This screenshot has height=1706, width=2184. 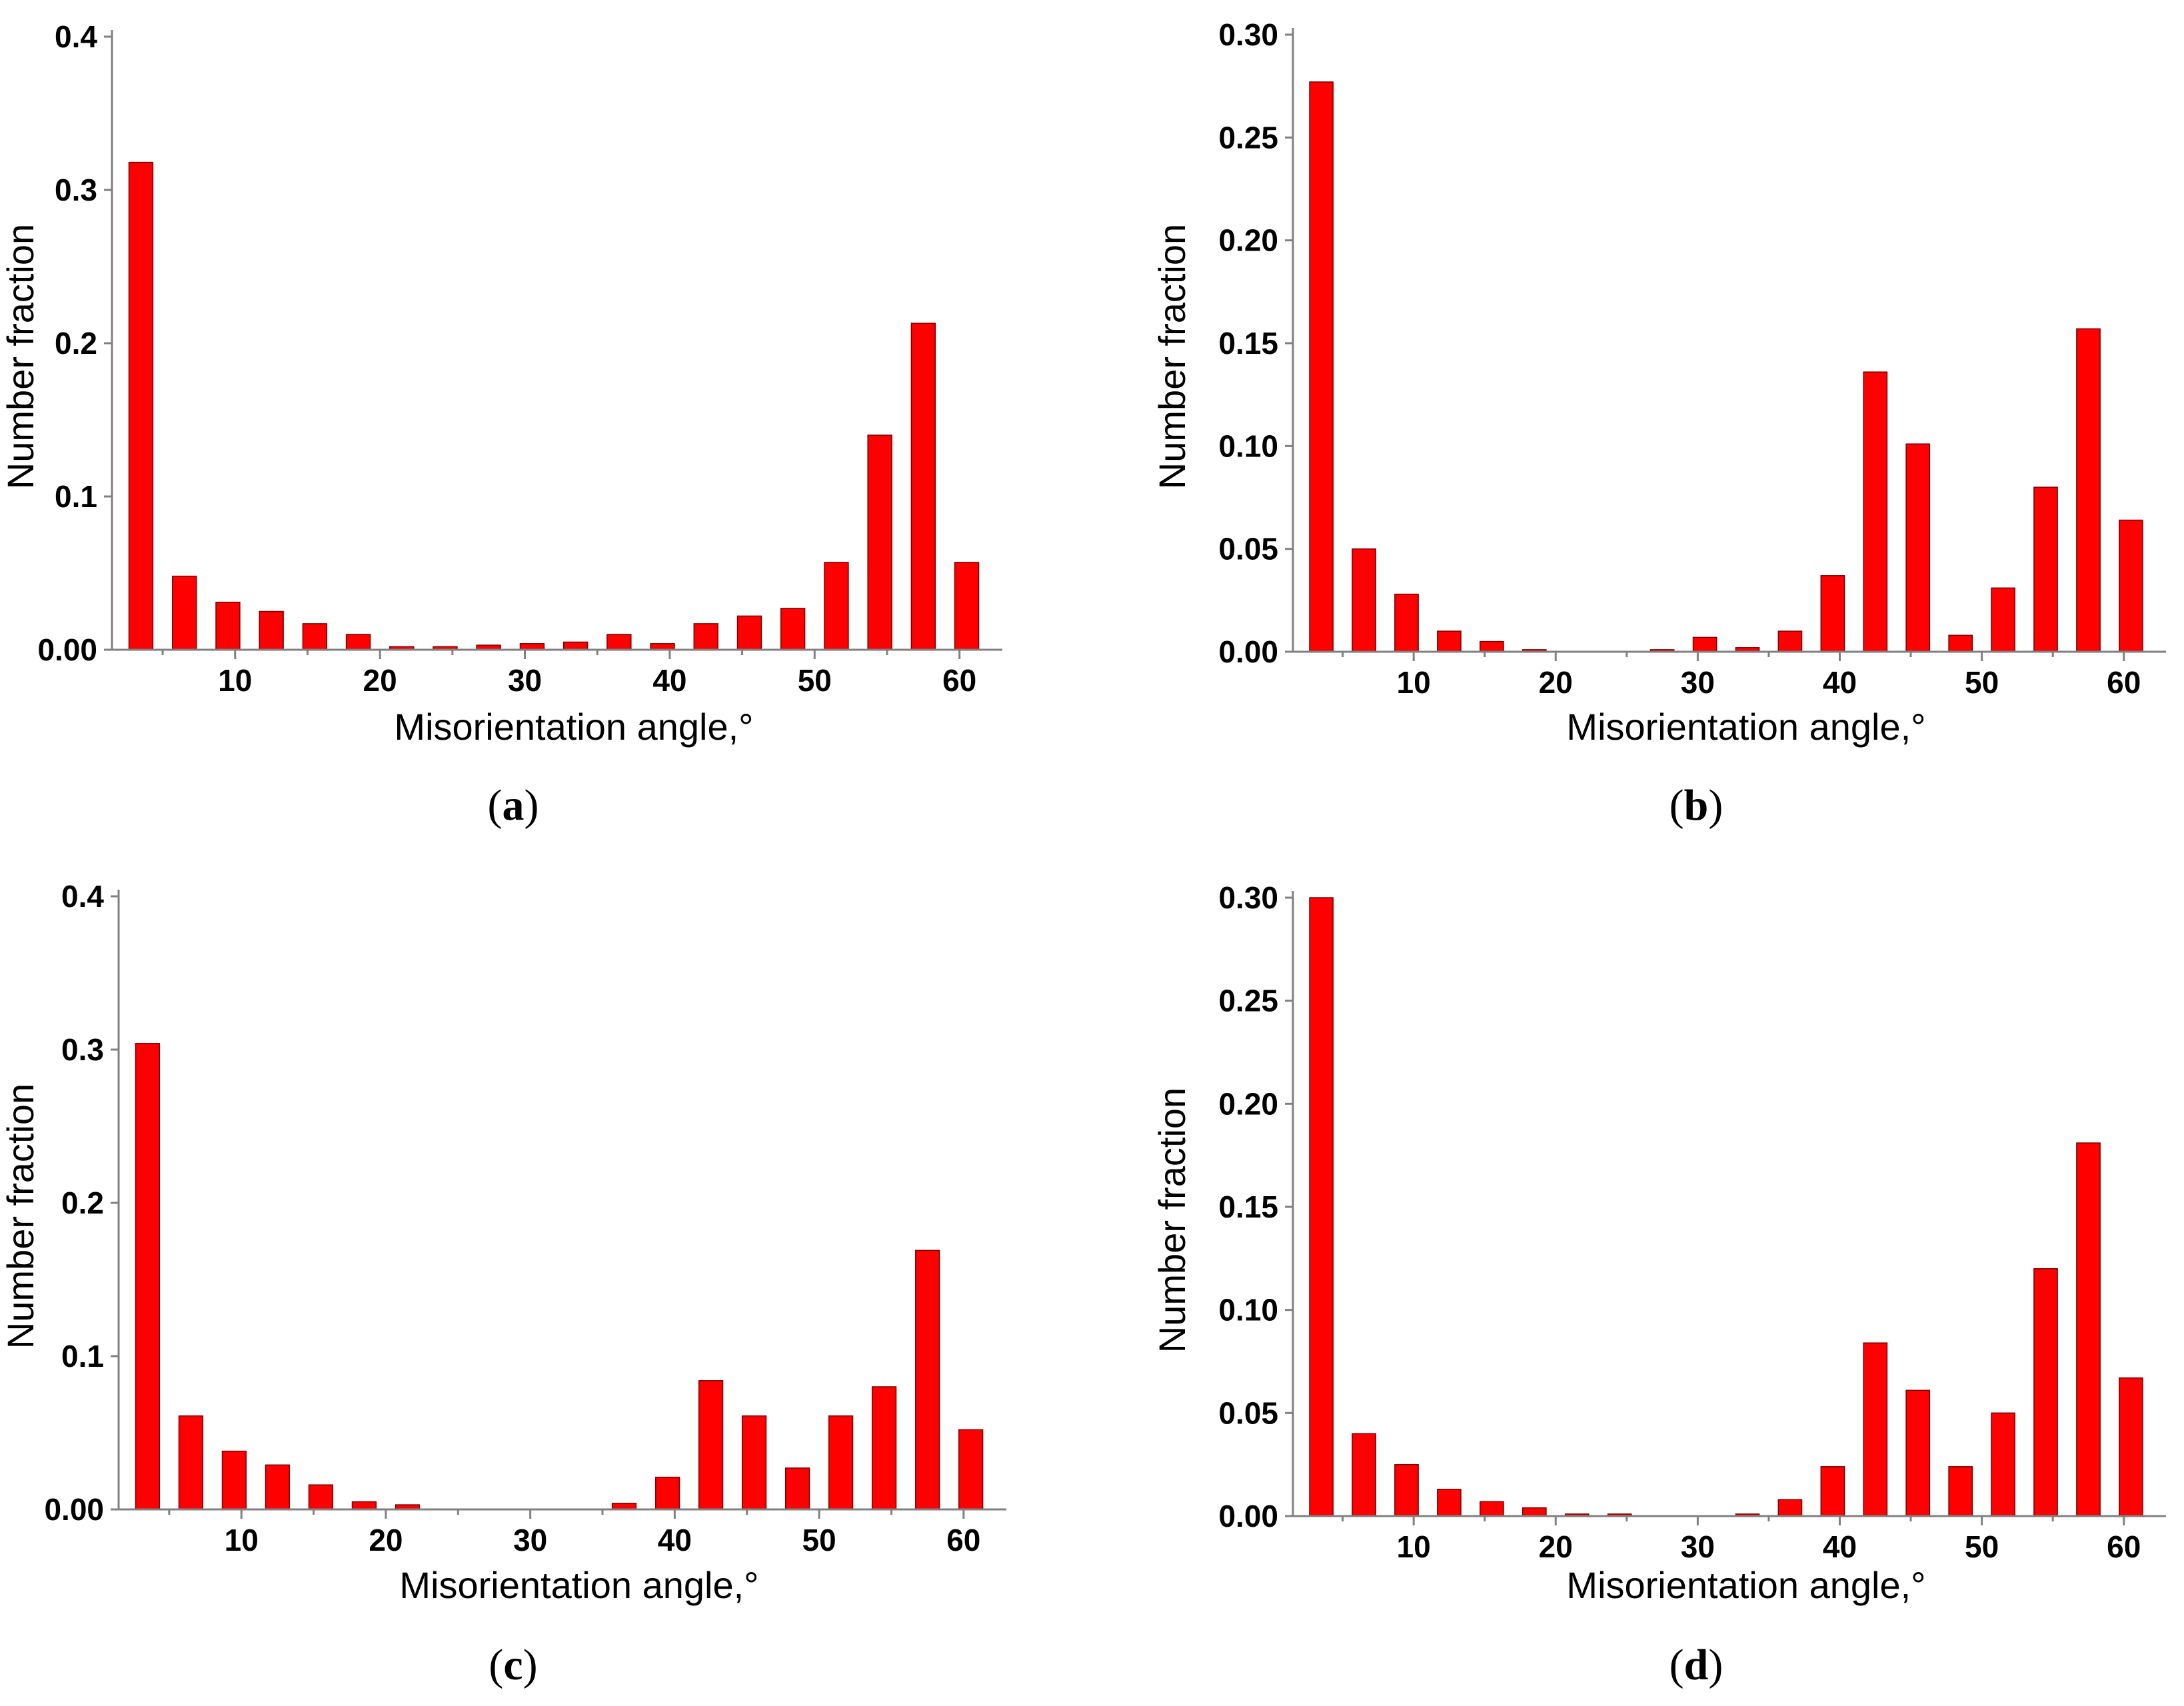 What do you see at coordinates (67, 649) in the screenshot?
I see `y-tick-label-a-0: 0.00` at bounding box center [67, 649].